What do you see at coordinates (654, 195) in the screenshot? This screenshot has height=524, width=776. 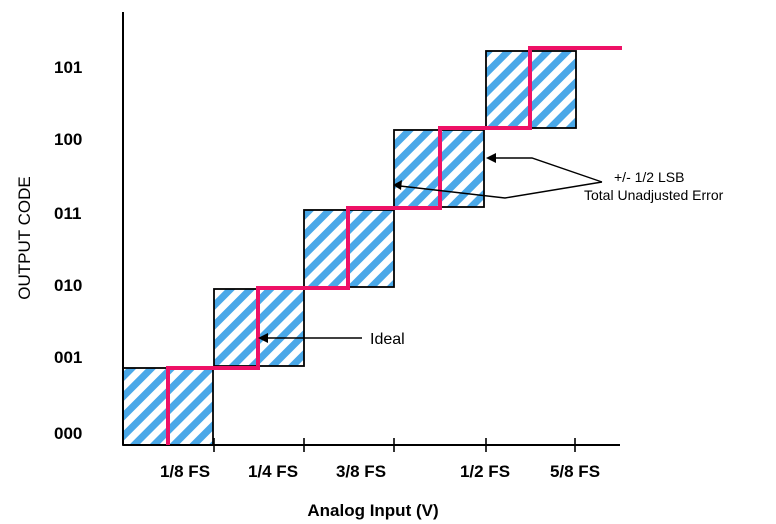 I see `error-label-line2: Total Unadjusted Error` at bounding box center [654, 195].